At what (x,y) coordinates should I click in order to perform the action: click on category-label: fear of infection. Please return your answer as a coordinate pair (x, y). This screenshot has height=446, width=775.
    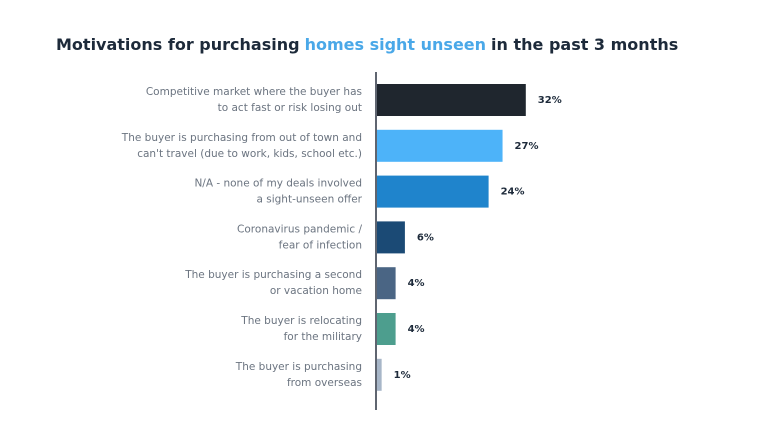
    Looking at the image, I should click on (320, 245).